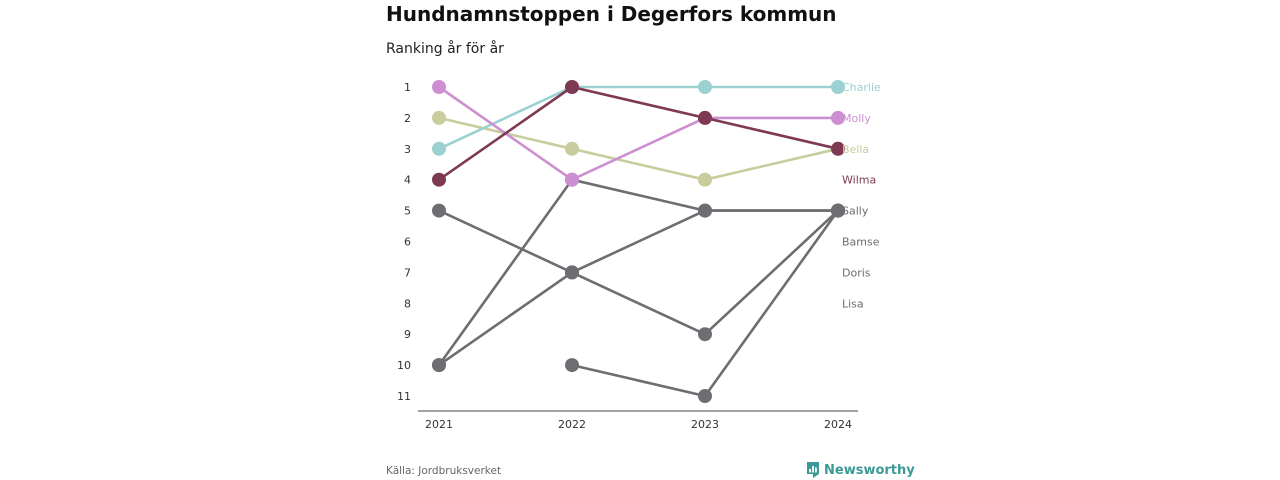  Describe the element at coordinates (838, 424) in the screenshot. I see `x-tick-label: 2024` at that location.